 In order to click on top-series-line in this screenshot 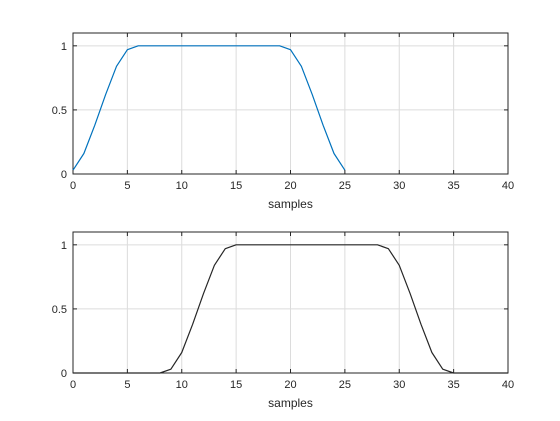, I will do `click(209, 108)`.